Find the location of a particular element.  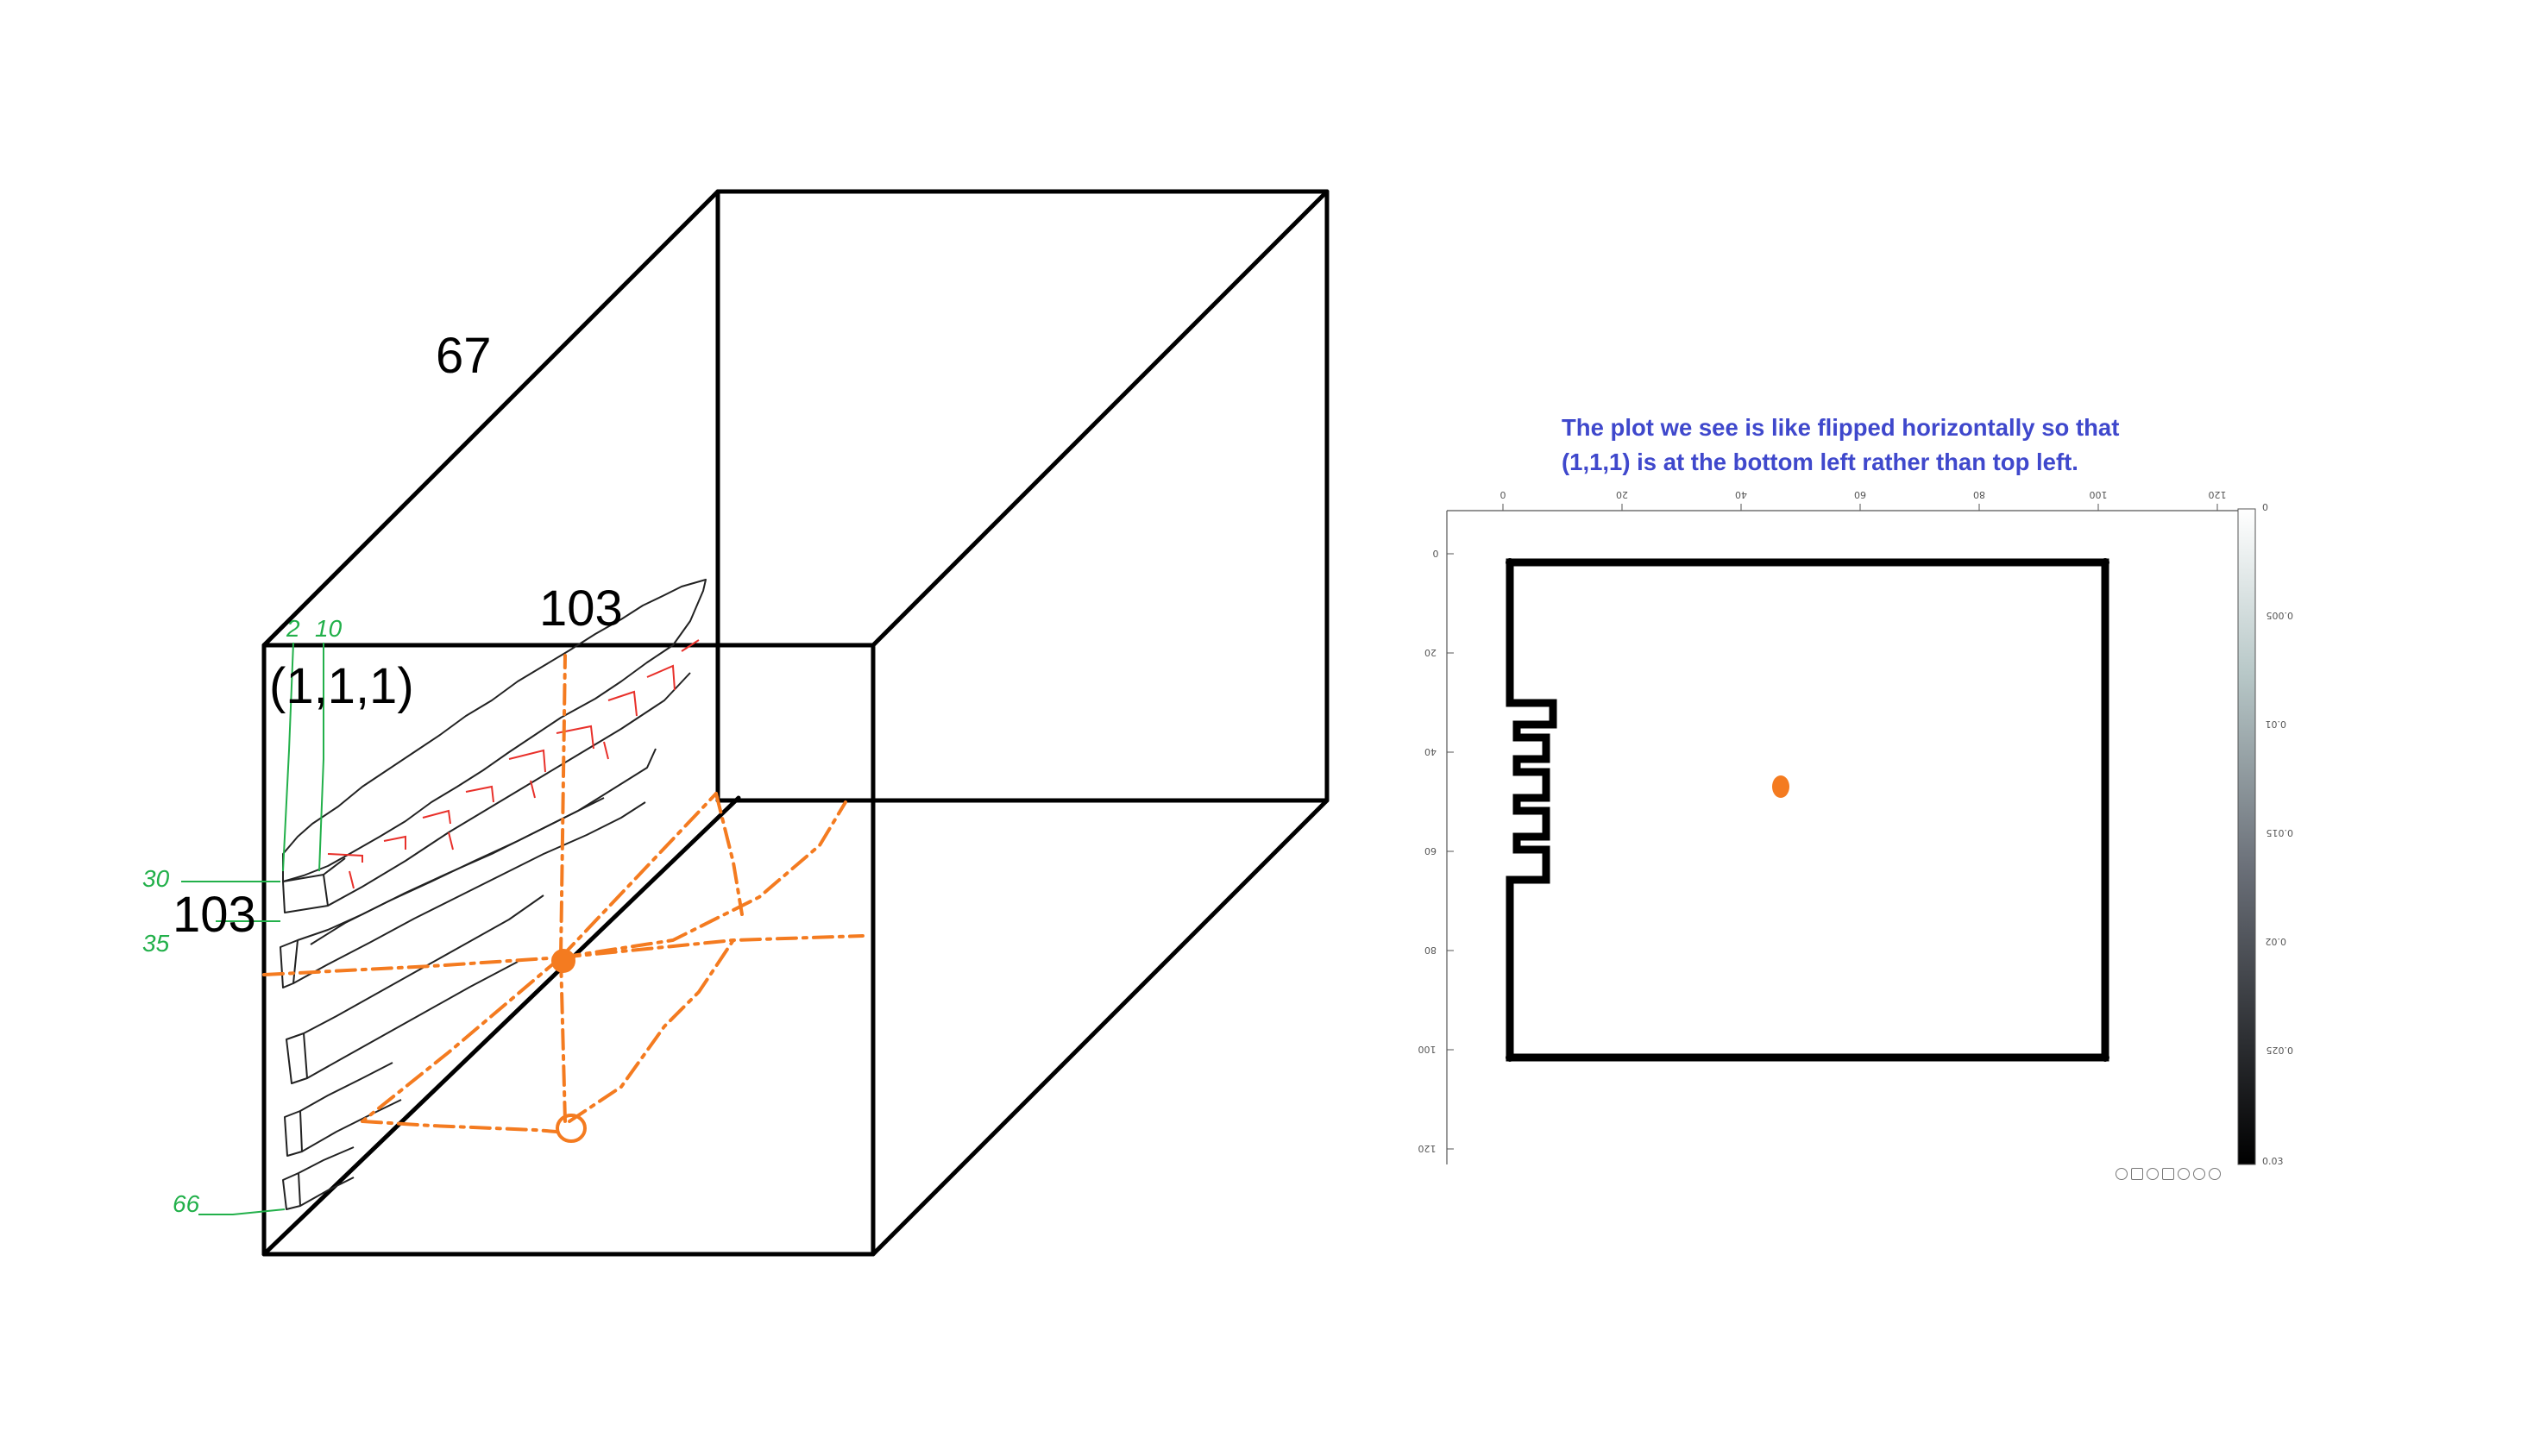

colorbar is located at coordinates (2246, 837).